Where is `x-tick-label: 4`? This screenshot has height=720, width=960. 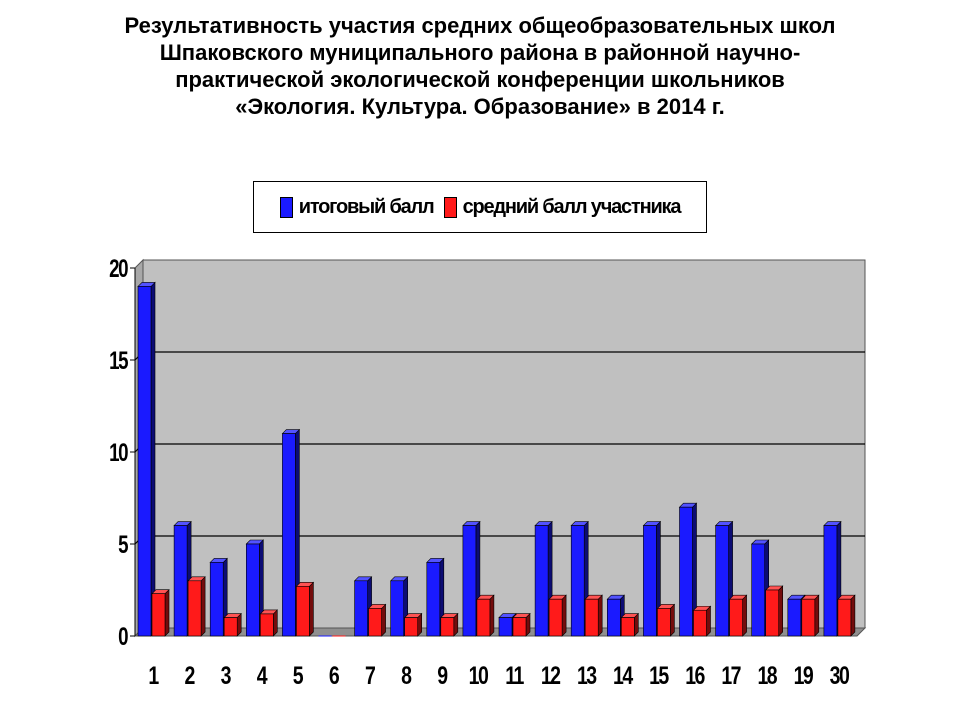 x-tick-label: 4 is located at coordinates (262, 676).